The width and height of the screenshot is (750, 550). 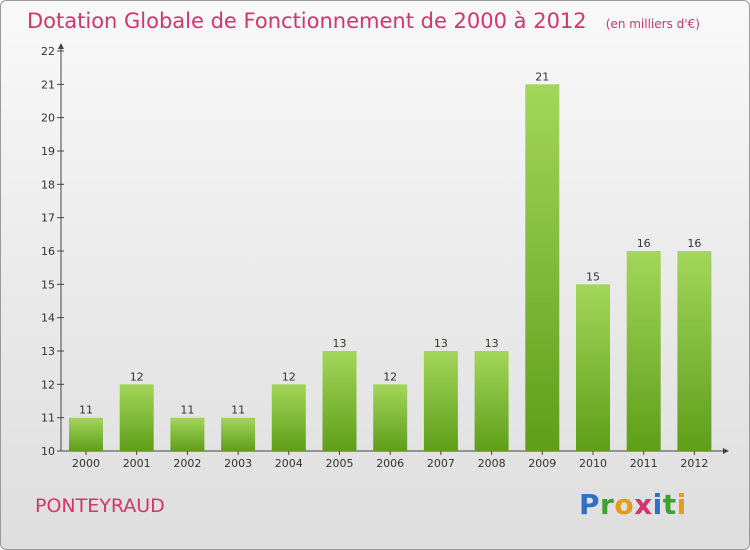 What do you see at coordinates (542, 76) in the screenshot?
I see `bar-data-label: 21` at bounding box center [542, 76].